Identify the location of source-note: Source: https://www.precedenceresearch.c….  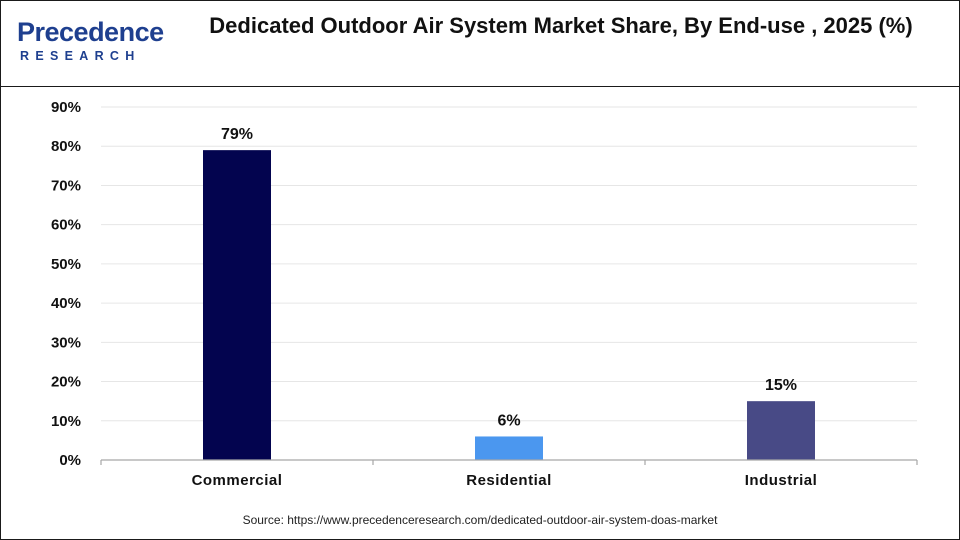
(480, 520).